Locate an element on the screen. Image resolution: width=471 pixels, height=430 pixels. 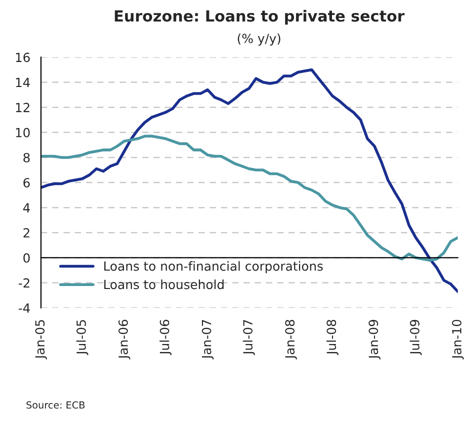
y-tick-label: 6 is located at coordinates (26, 183).